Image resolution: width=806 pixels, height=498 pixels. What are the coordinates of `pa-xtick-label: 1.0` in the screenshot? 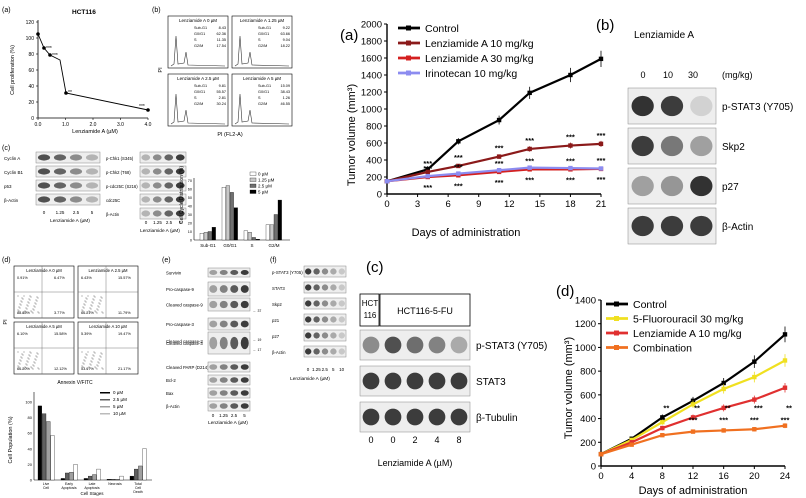 It's located at (65, 125).